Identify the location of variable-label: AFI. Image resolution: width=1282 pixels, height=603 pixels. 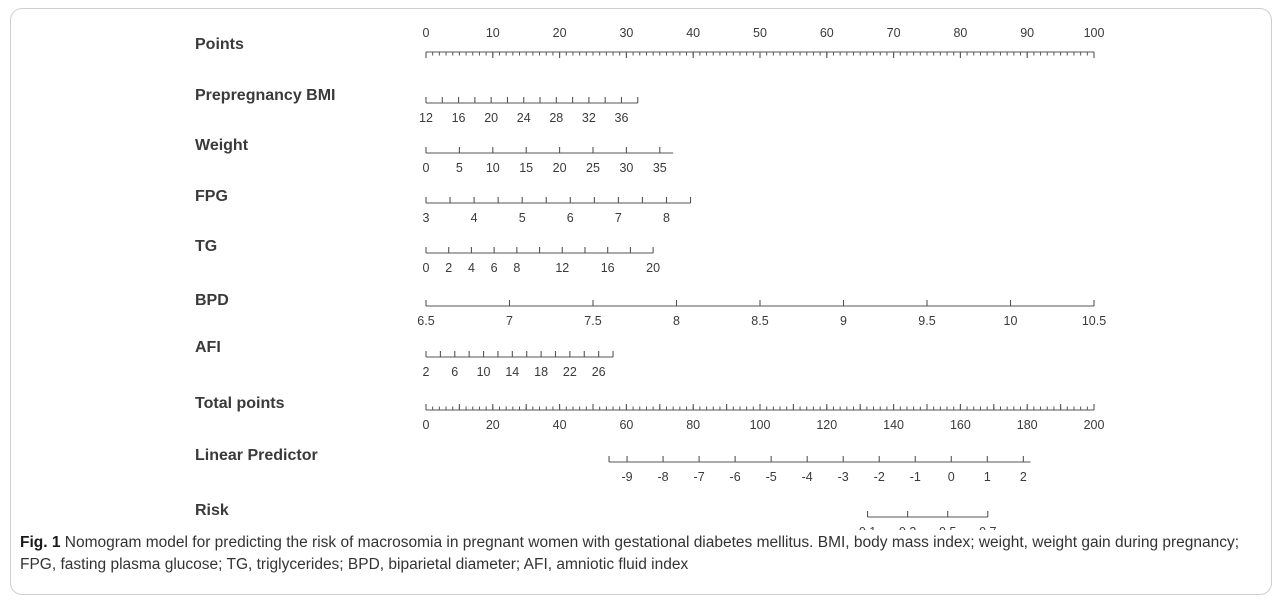
(208, 347).